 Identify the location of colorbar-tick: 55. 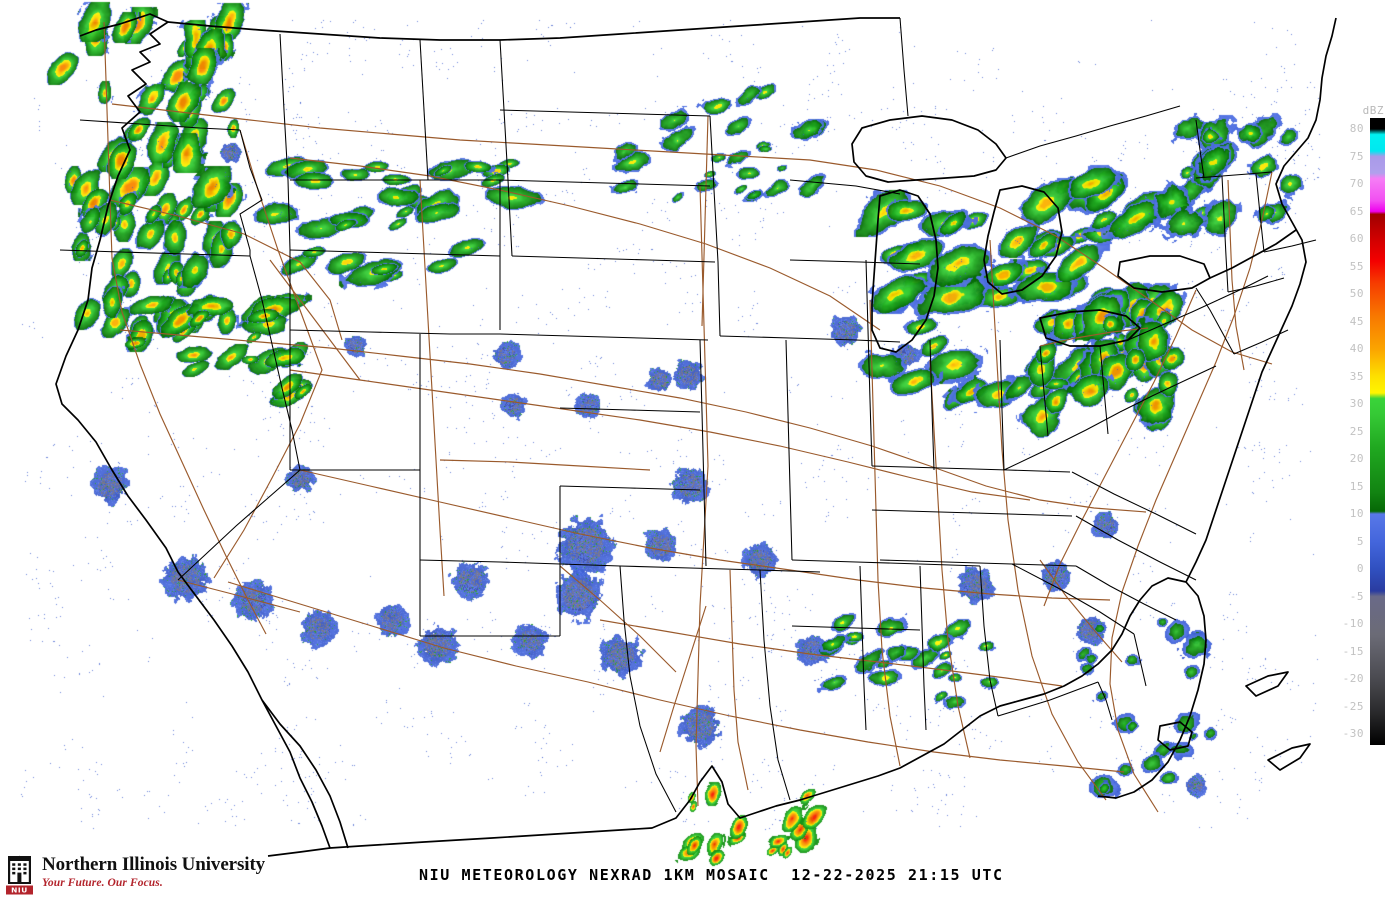
(1356, 266).